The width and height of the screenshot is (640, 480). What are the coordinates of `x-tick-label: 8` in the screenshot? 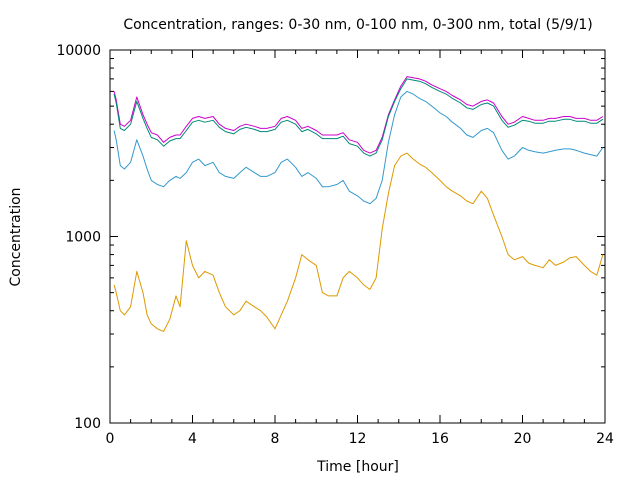 It's located at (275, 439).